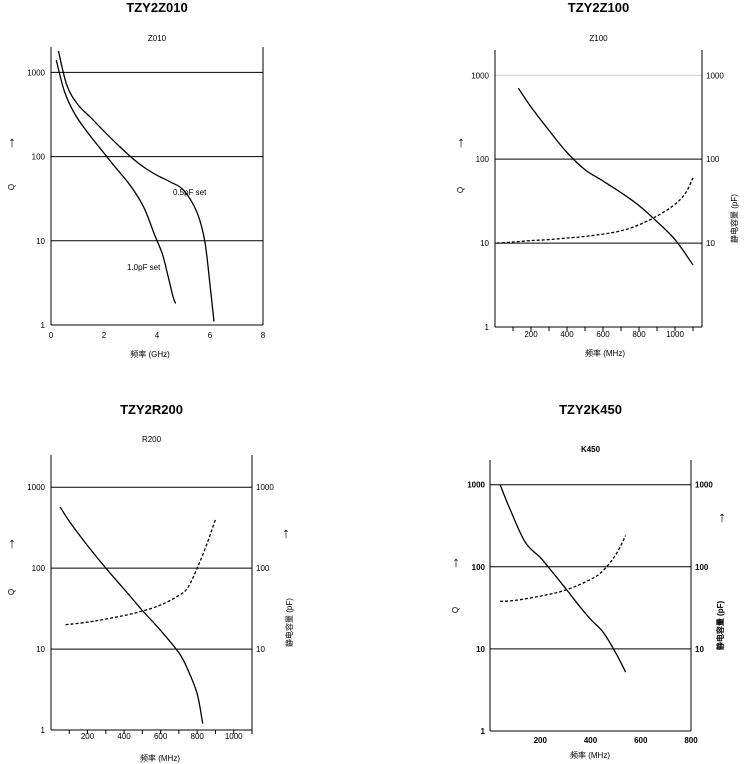 The height and width of the screenshot is (764, 747). Describe the element at coordinates (156, 7) in the screenshot. I see `chart-title: TZY2Z010` at that location.